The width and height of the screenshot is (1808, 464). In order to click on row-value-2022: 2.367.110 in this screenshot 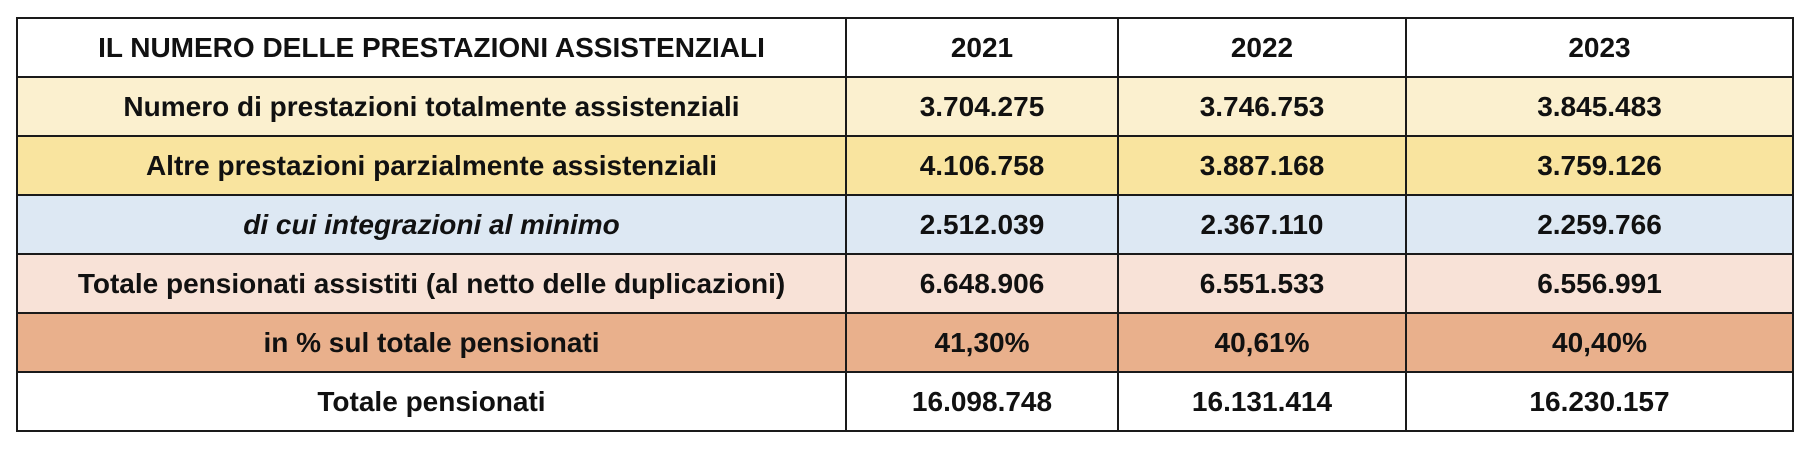, I will do `click(1262, 224)`.